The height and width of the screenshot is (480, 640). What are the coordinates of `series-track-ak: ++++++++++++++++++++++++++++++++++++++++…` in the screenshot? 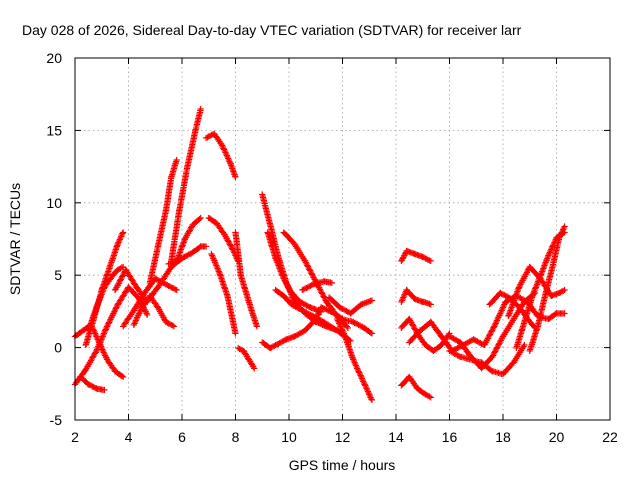 It's located at (540, 290).